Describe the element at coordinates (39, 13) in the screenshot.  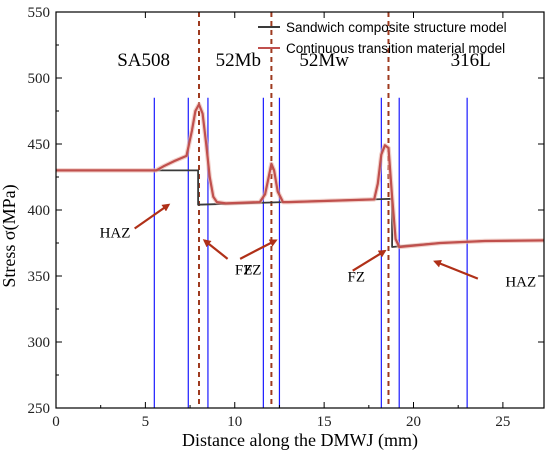
I see `y-tick-label: 550` at that location.